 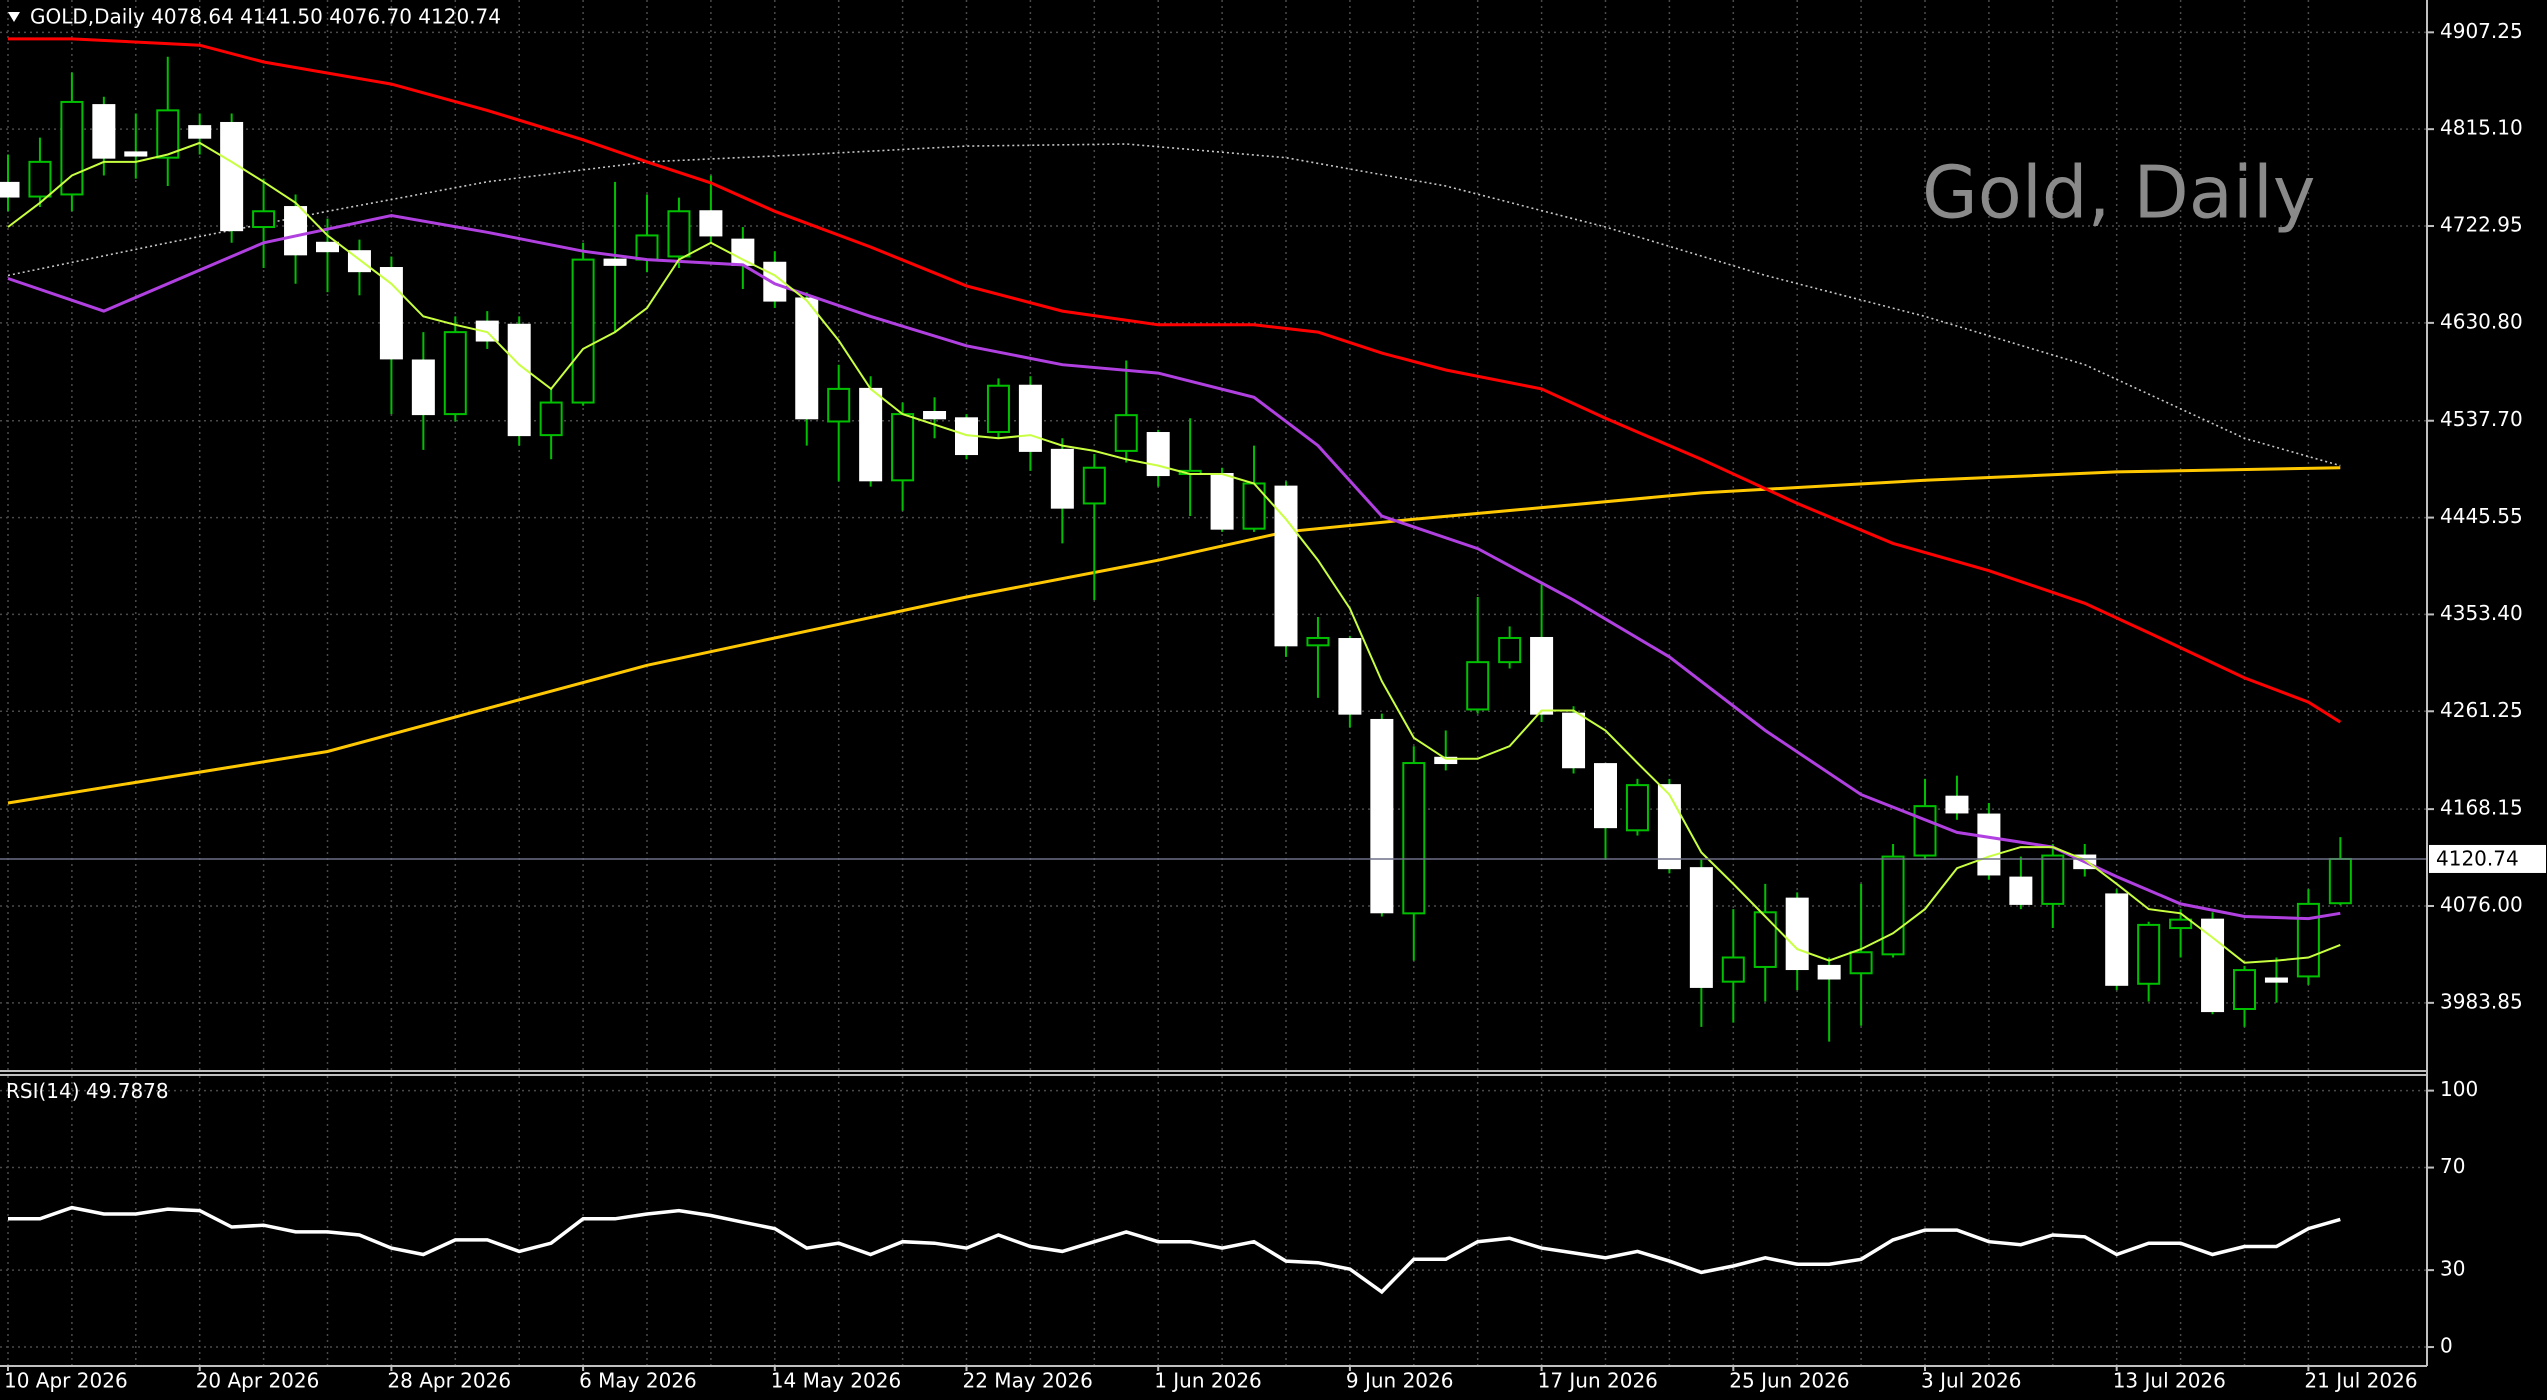 What do you see at coordinates (2169, 1381) in the screenshot?
I see `x-tick-label: 13 Jul 2026` at bounding box center [2169, 1381].